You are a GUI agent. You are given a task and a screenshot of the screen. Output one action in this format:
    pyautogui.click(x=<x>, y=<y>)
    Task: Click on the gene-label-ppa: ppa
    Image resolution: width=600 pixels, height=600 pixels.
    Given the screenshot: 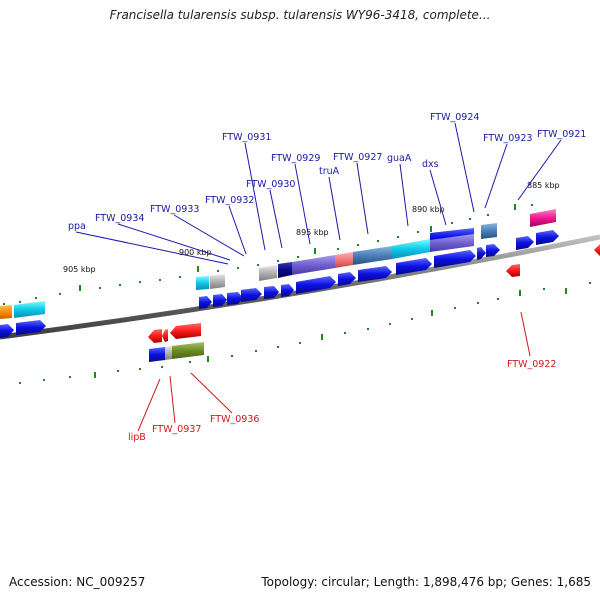 What is the action you would take?
    pyautogui.click(x=77, y=226)
    